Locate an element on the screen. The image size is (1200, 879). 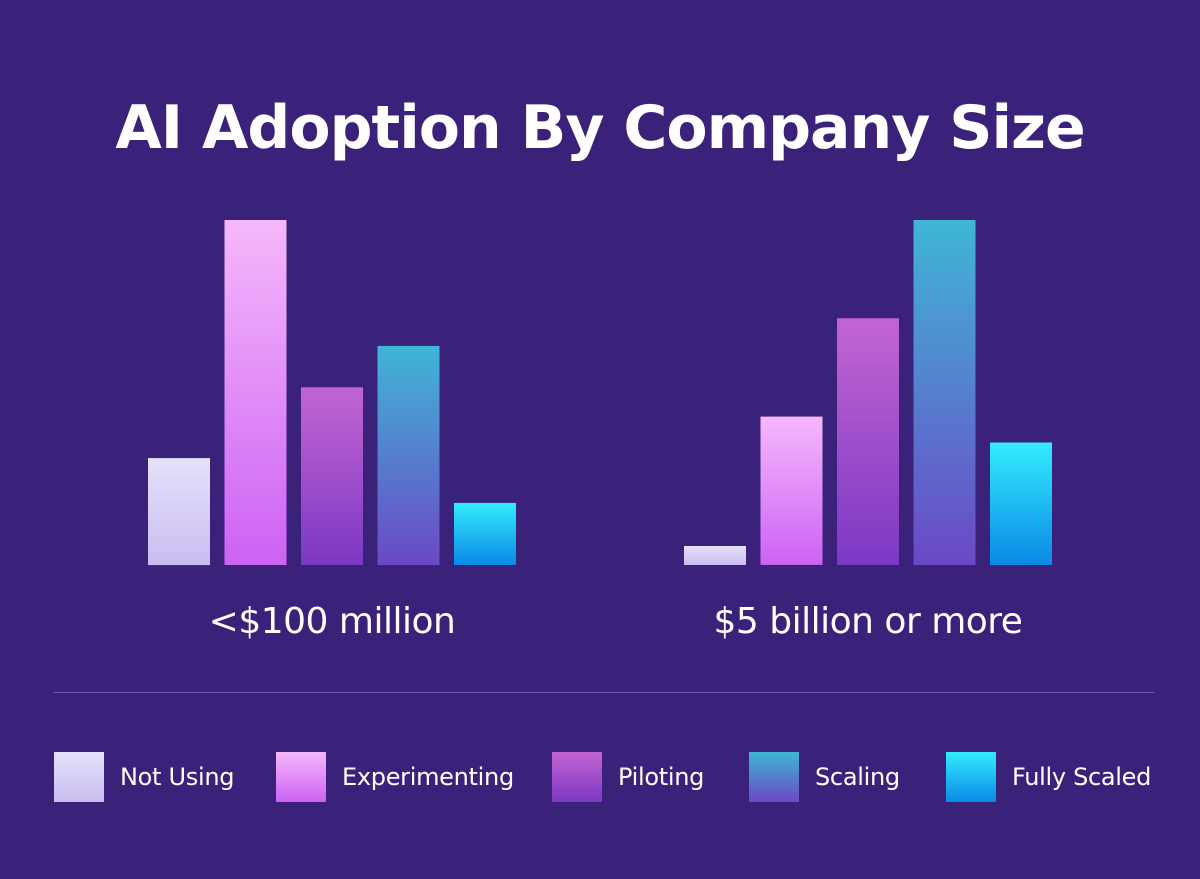
legend-swatch-scaling is located at coordinates (774, 777).